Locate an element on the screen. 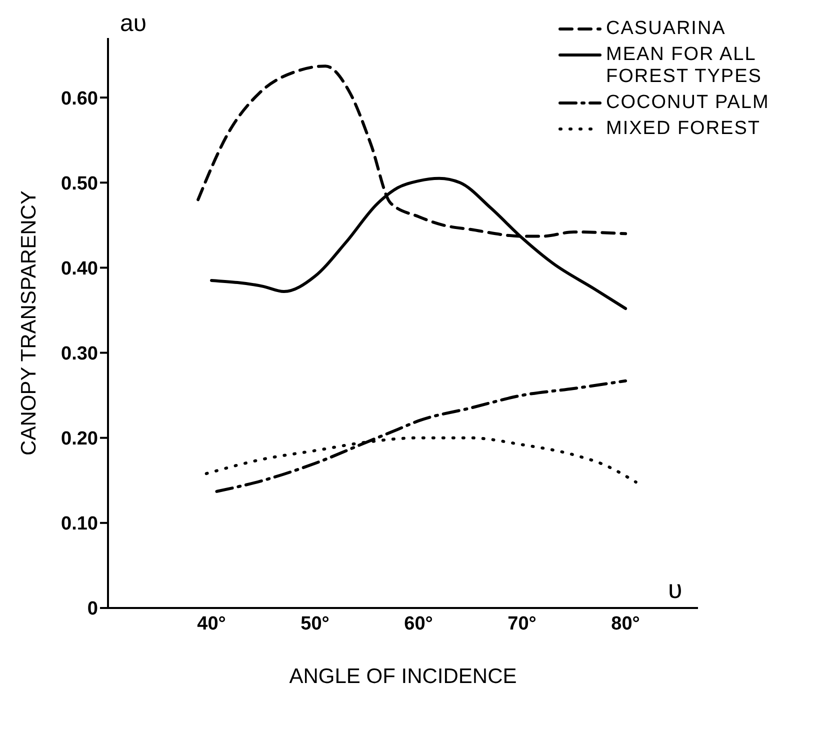 This screenshot has width=814, height=738. legend-label: COCONUT PALM is located at coordinates (688, 103).